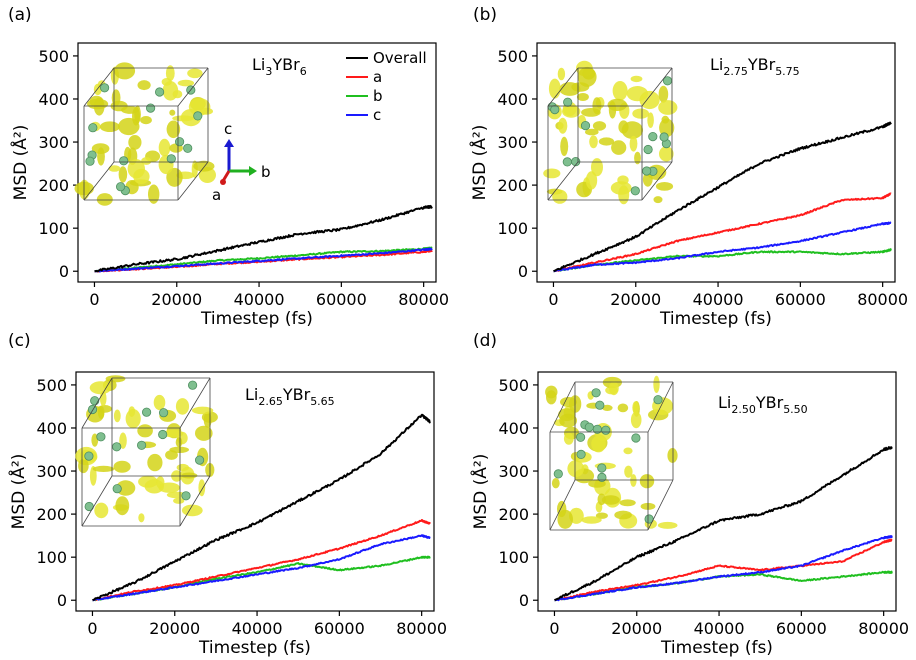 The height and width of the screenshot is (660, 916). Describe the element at coordinates (263, 259) in the screenshot. I see `series-line-b` at that location.